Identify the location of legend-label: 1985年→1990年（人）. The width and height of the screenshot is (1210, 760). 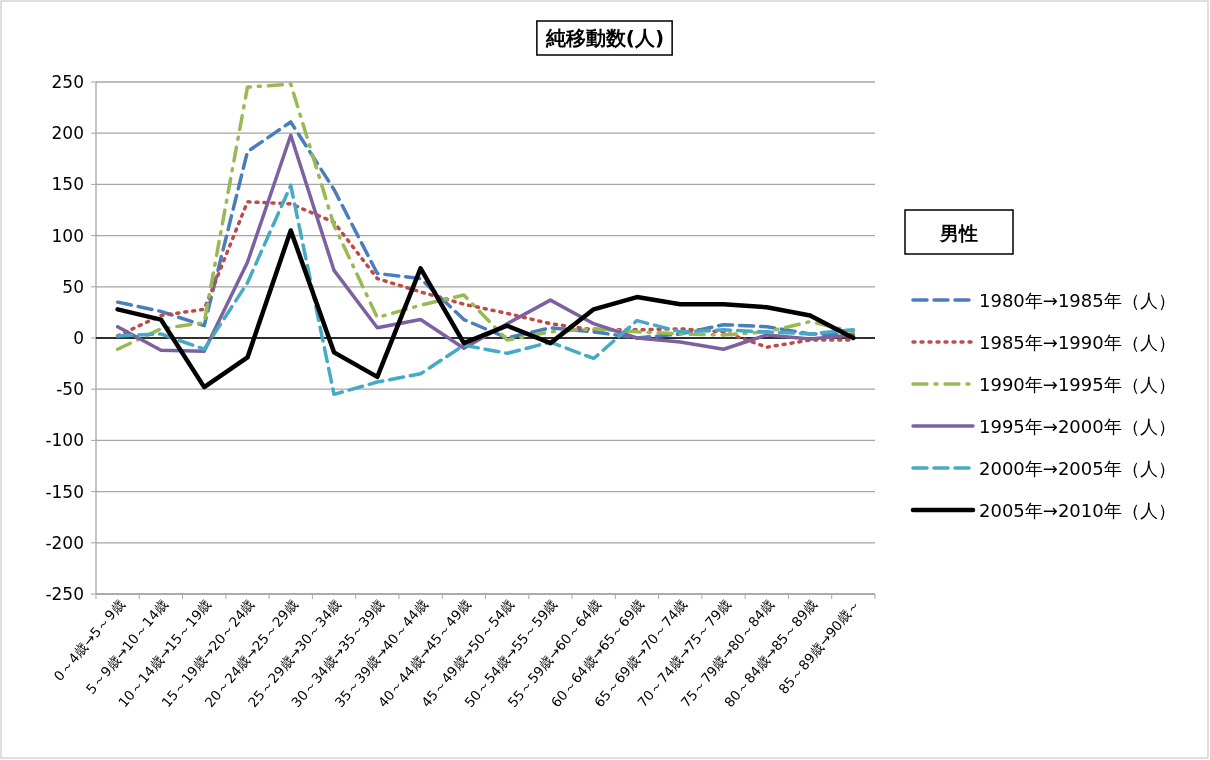
(1077, 342).